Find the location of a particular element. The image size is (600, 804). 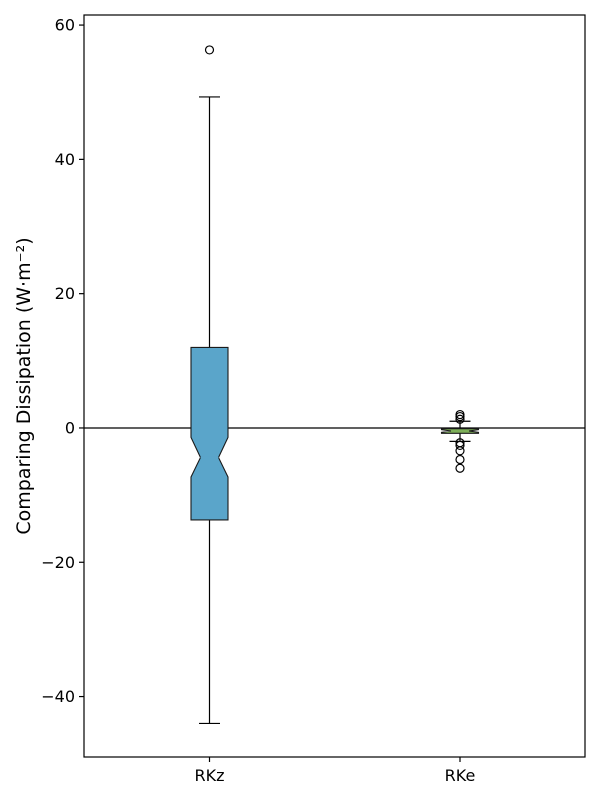

y-axis-label: Comparing Dissipation (W·m⁻²) is located at coordinates (24, 385).